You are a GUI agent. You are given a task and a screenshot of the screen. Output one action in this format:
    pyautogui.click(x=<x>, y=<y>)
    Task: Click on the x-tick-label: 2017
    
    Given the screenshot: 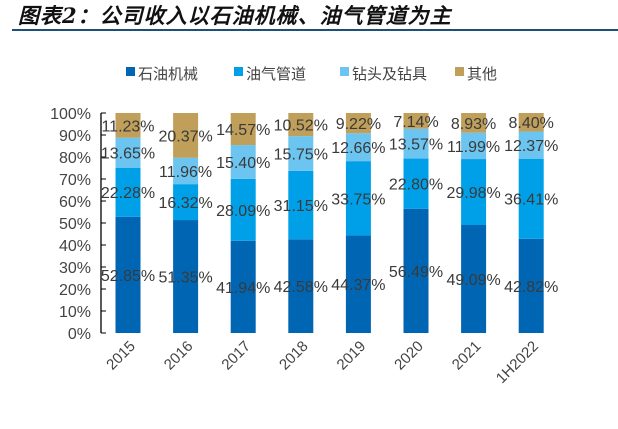 What is the action you would take?
    pyautogui.click(x=236, y=356)
    